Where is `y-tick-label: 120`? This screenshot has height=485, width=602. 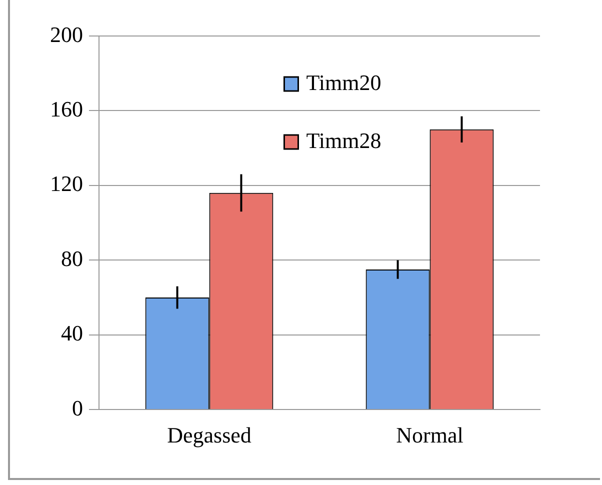
y-tick-label: 120 is located at coordinates (66, 183).